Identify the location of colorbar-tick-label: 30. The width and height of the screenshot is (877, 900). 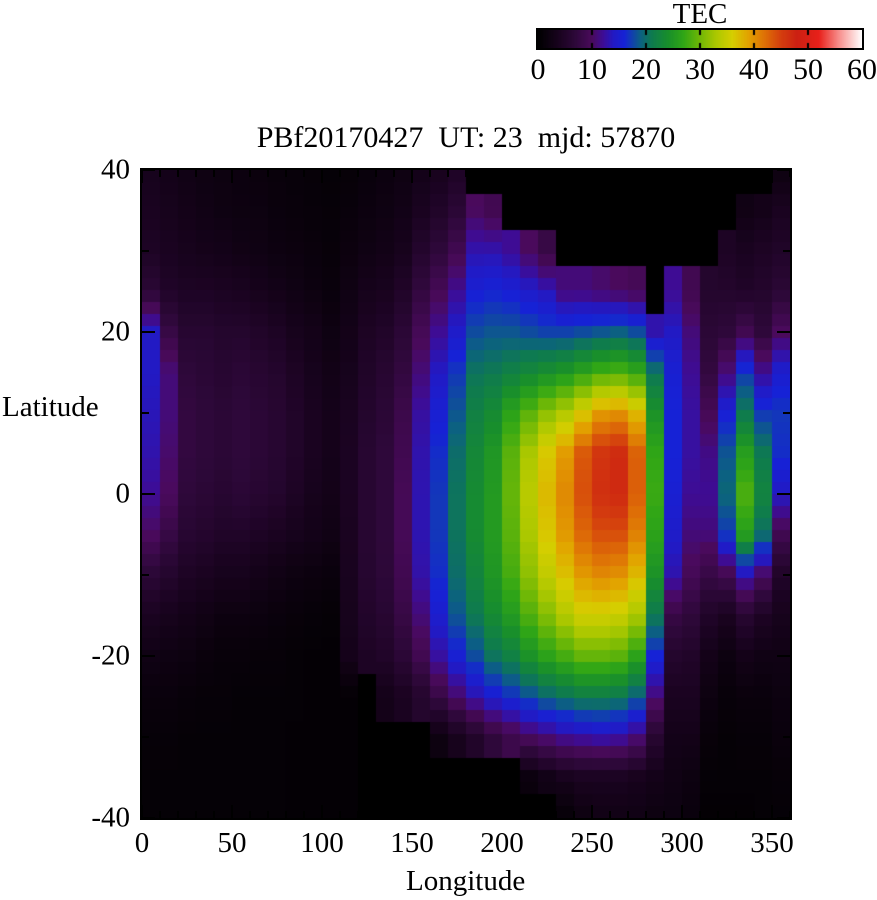
(700, 69).